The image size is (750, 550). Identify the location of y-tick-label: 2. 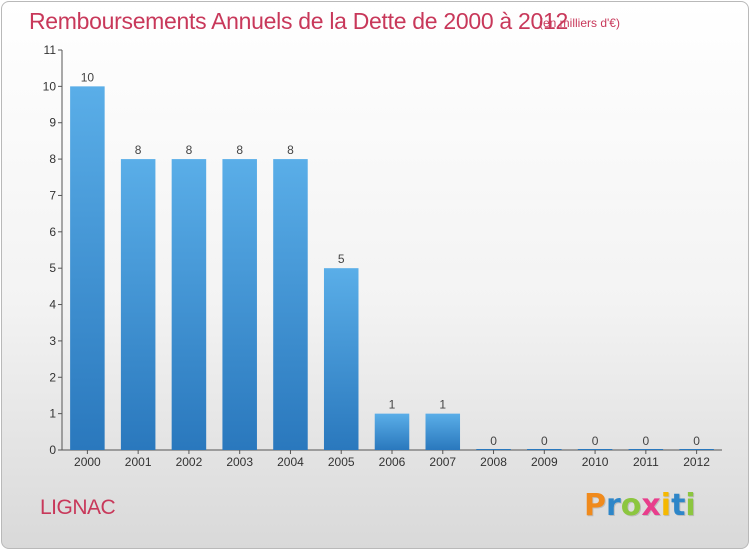
(52, 377).